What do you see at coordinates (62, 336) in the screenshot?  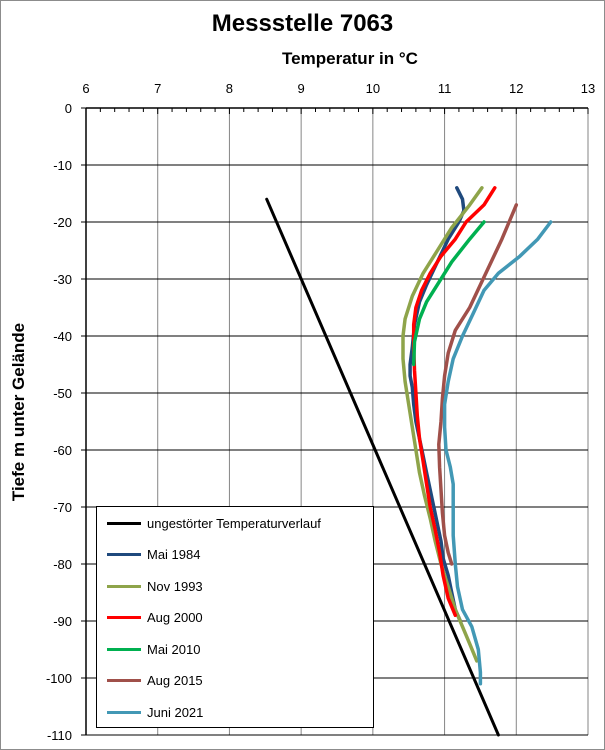 I see `y-tick-label: -40` at bounding box center [62, 336].